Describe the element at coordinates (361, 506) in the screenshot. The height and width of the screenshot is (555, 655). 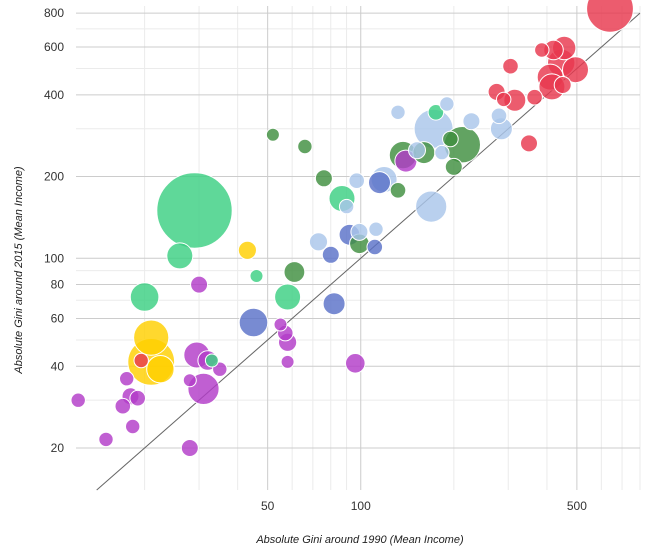
I see `x-tick-label: 100` at that location.